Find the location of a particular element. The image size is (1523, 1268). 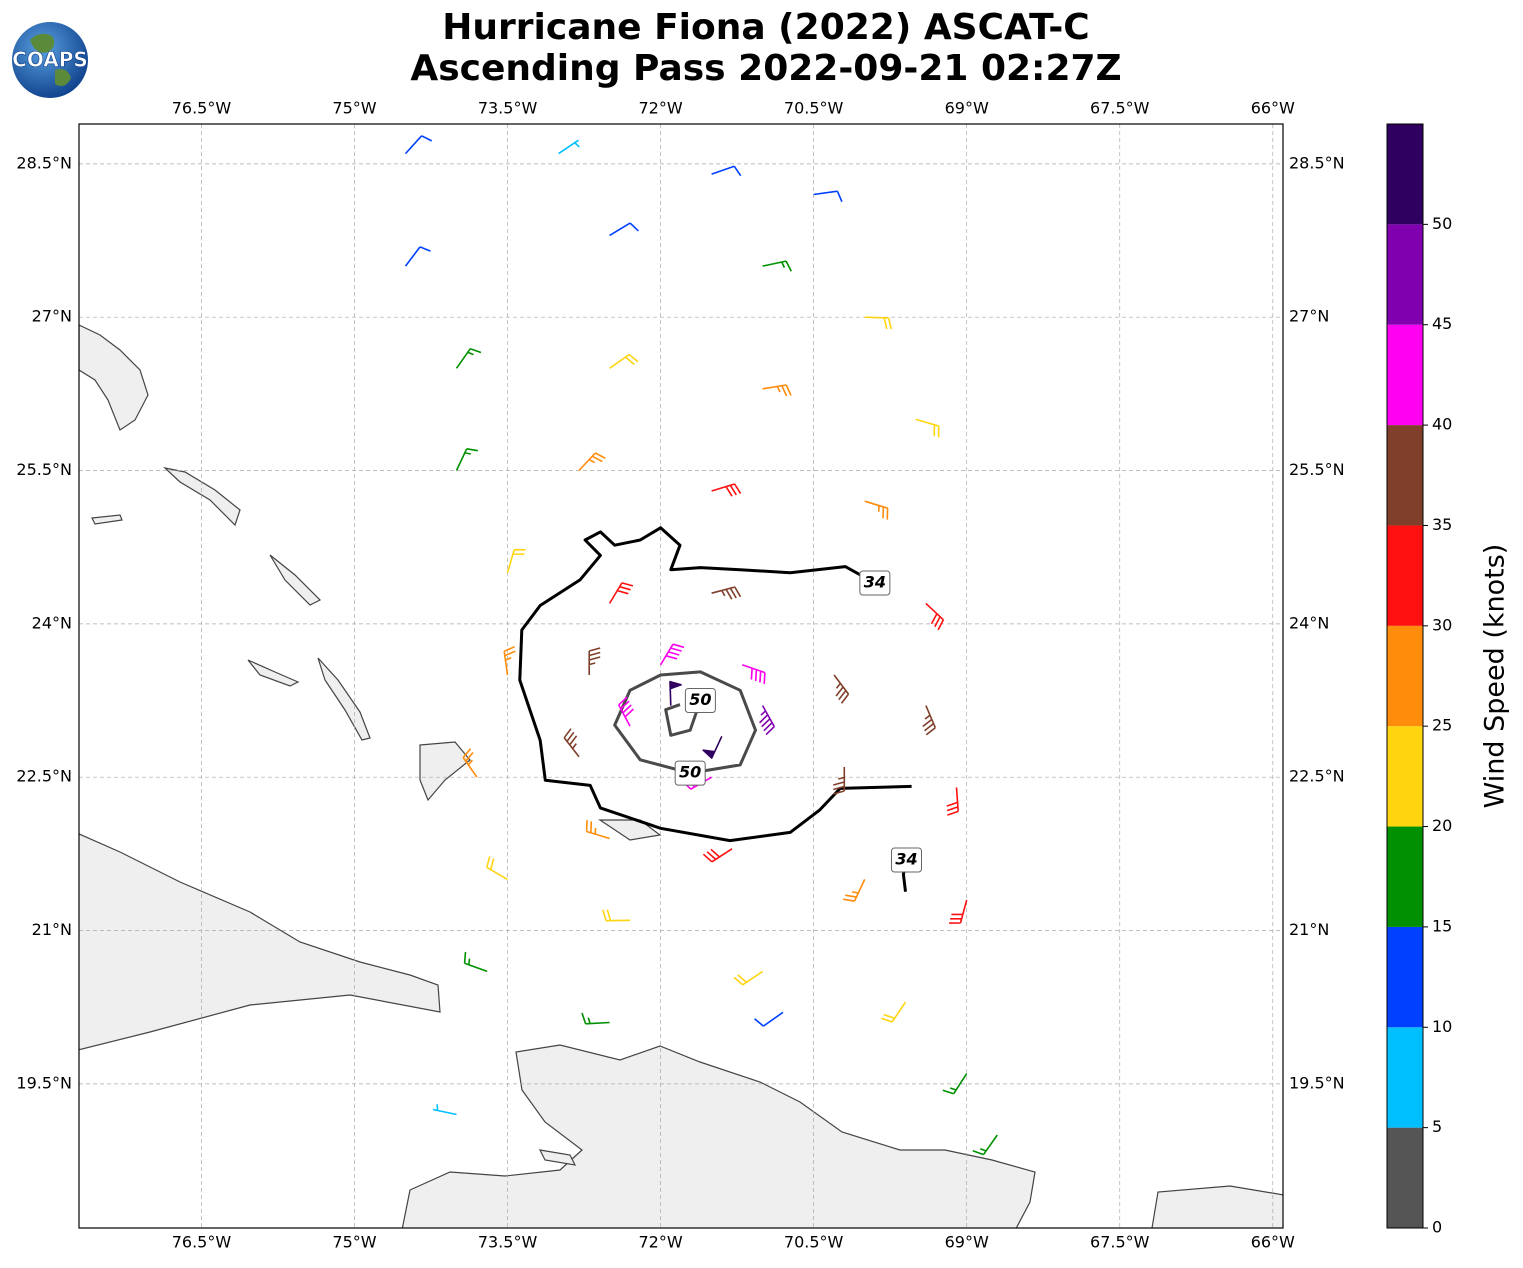

colorbar-frame is located at coordinates (1405, 676).